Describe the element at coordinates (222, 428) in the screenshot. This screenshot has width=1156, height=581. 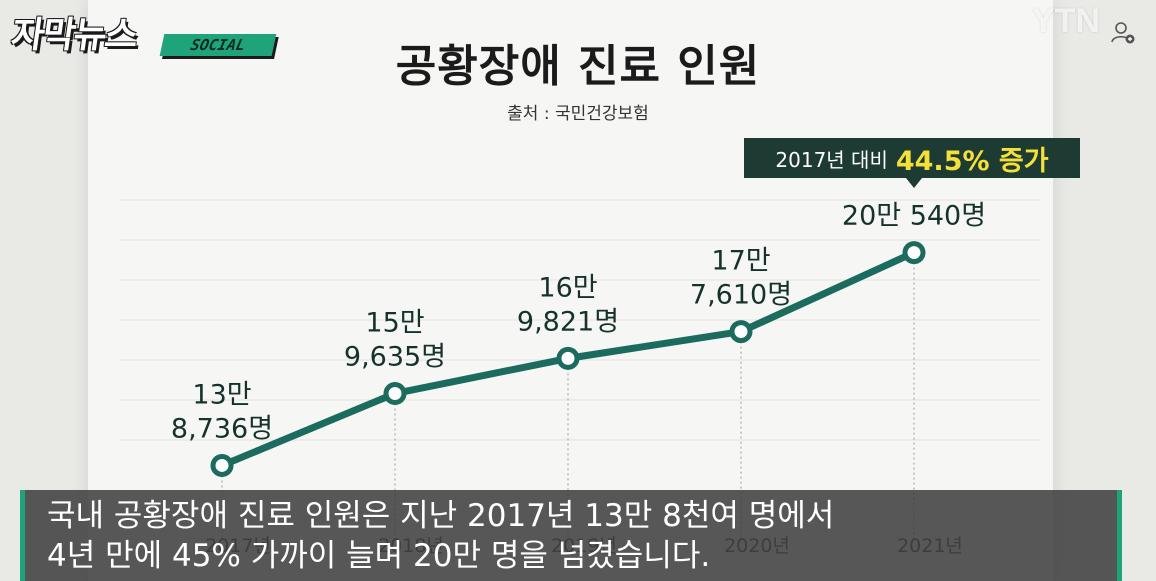
I see `data-label: 8,736명` at that location.